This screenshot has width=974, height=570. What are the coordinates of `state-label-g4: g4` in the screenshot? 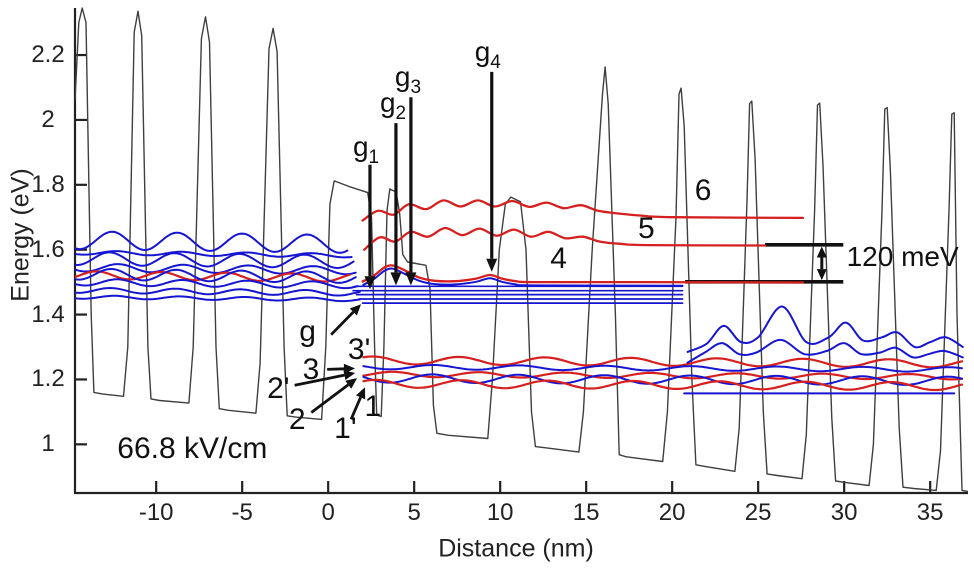 It's located at (487, 54).